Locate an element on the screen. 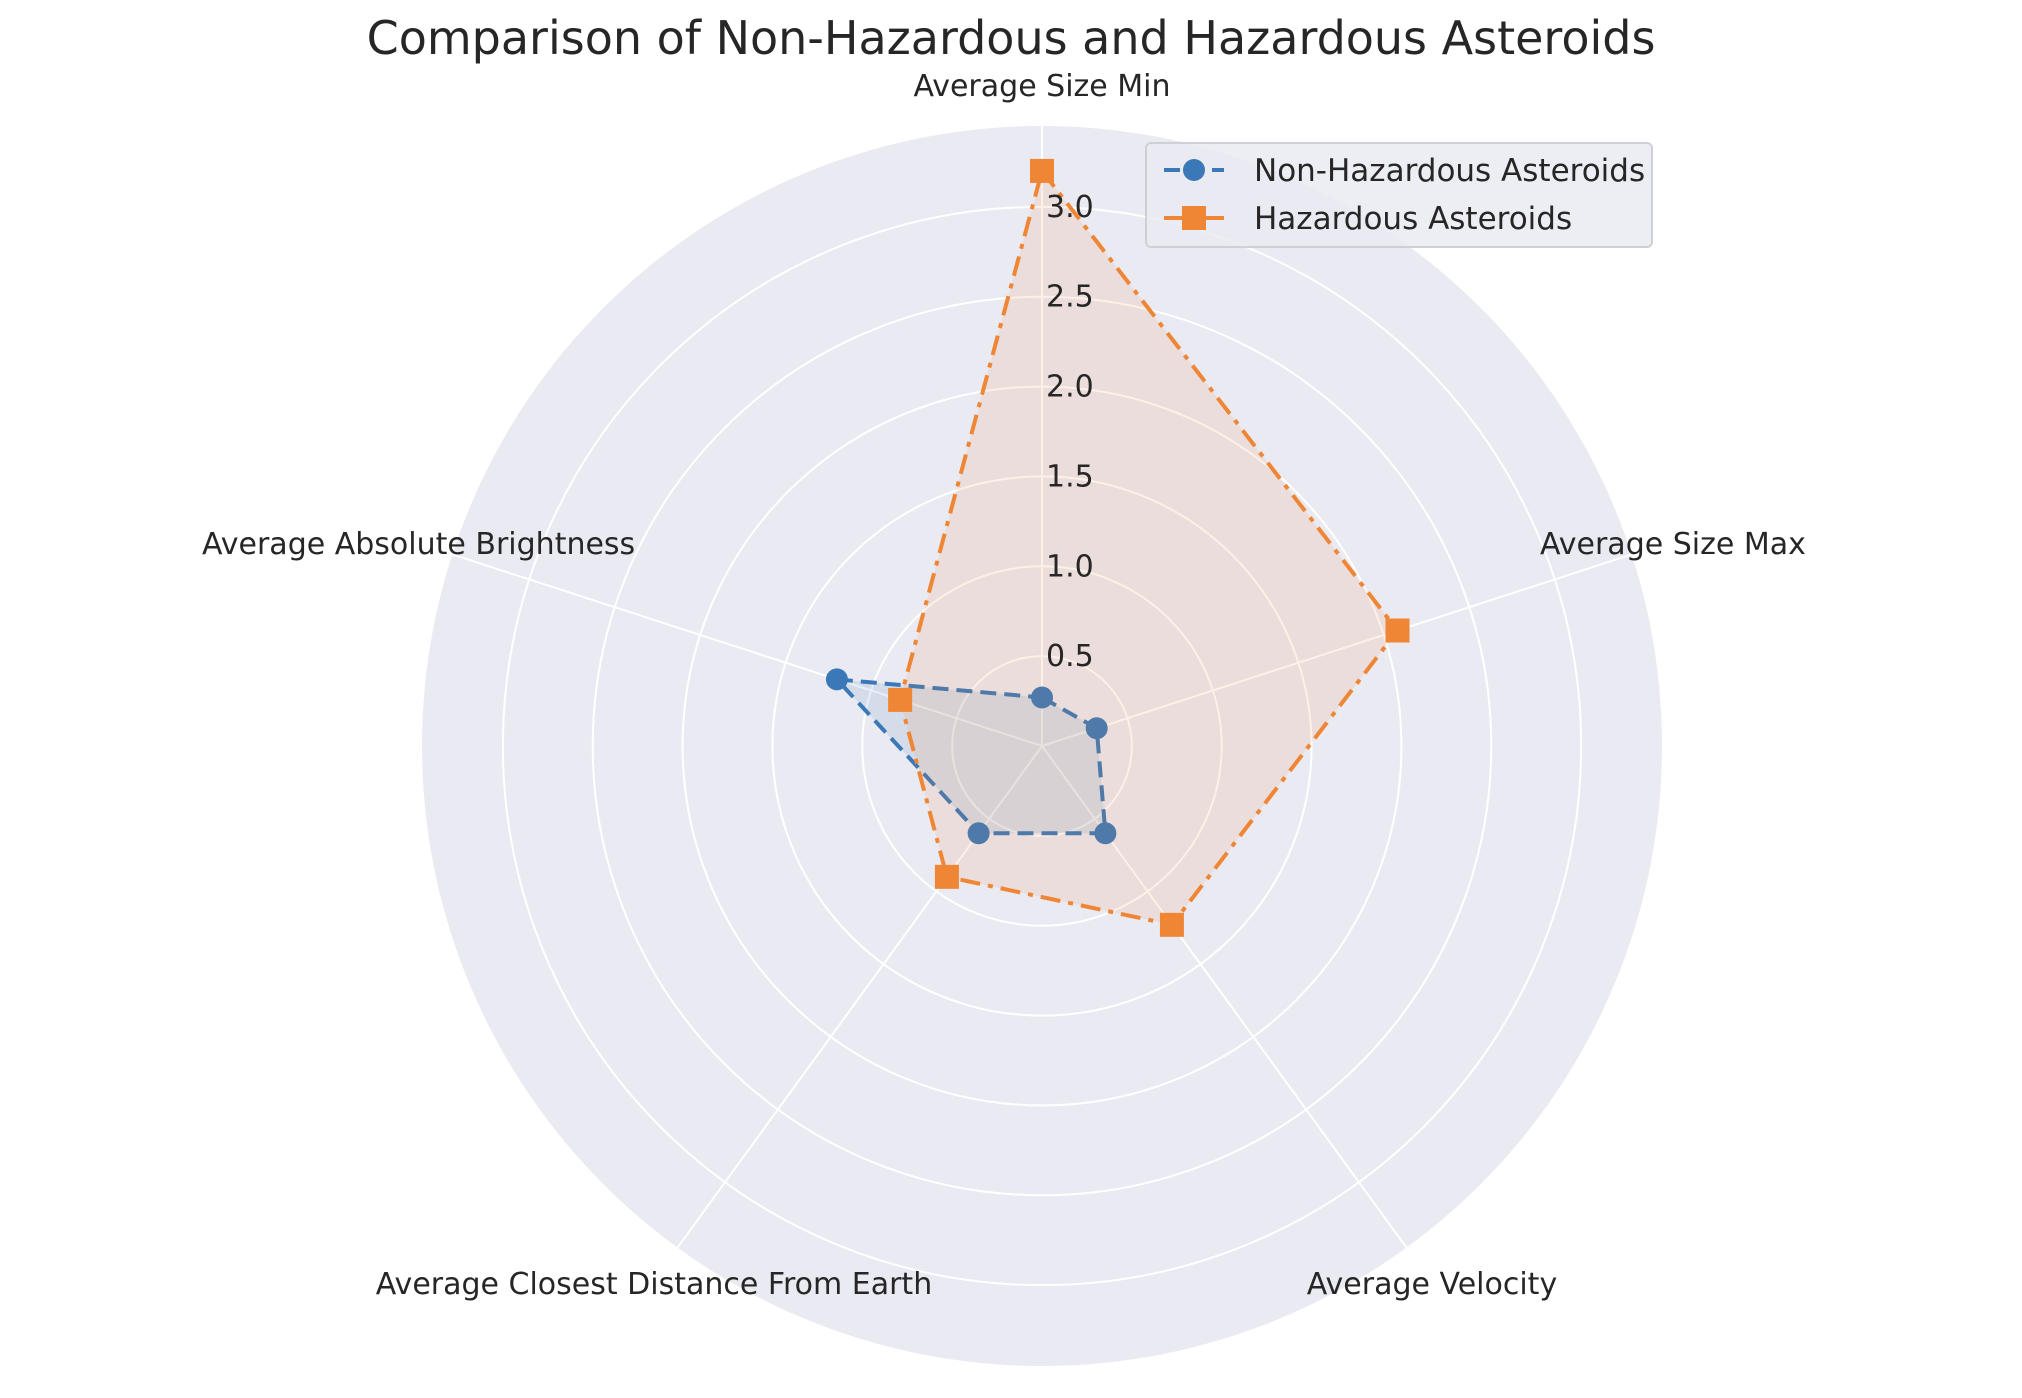  radial-tick-label: 2.5 is located at coordinates (1070, 297).